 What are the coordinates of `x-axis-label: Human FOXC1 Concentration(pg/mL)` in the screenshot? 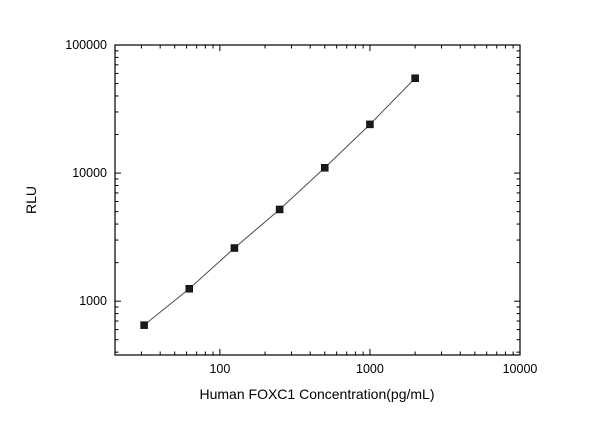 It's located at (317, 394).